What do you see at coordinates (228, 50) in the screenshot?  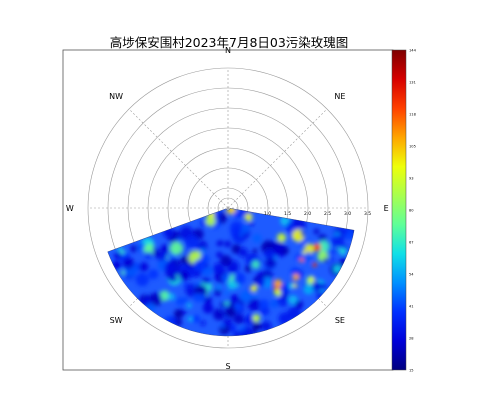 I see `direction-label-n: N` at bounding box center [228, 50].